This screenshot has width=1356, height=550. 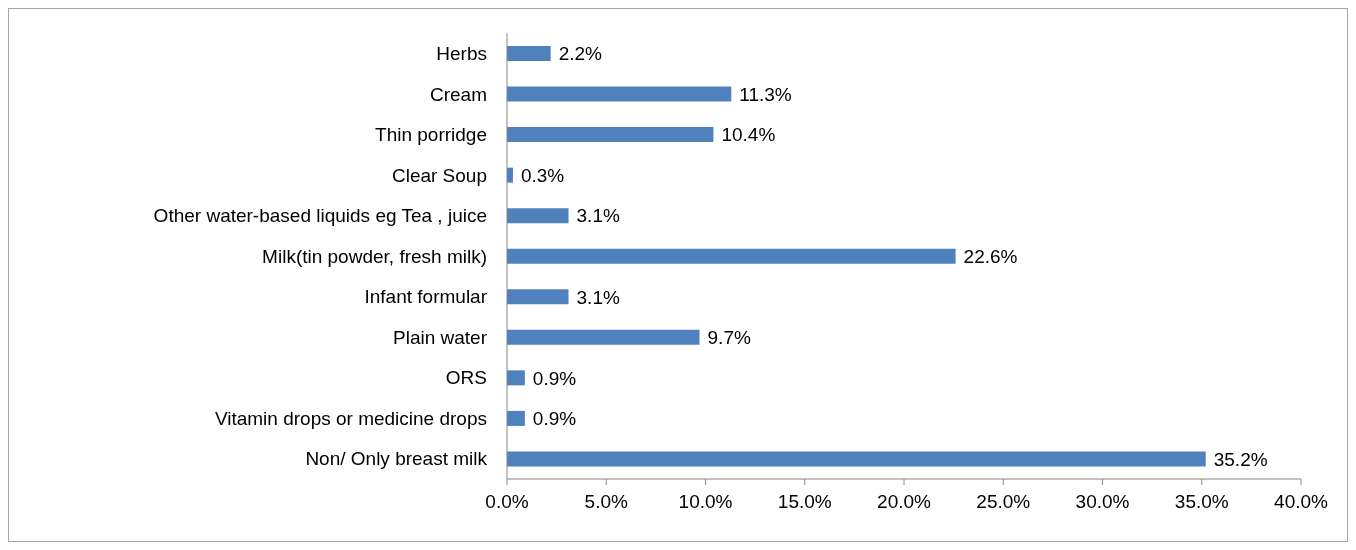 I want to click on y-tick-label: Thin porridge, so click(x=431, y=135).